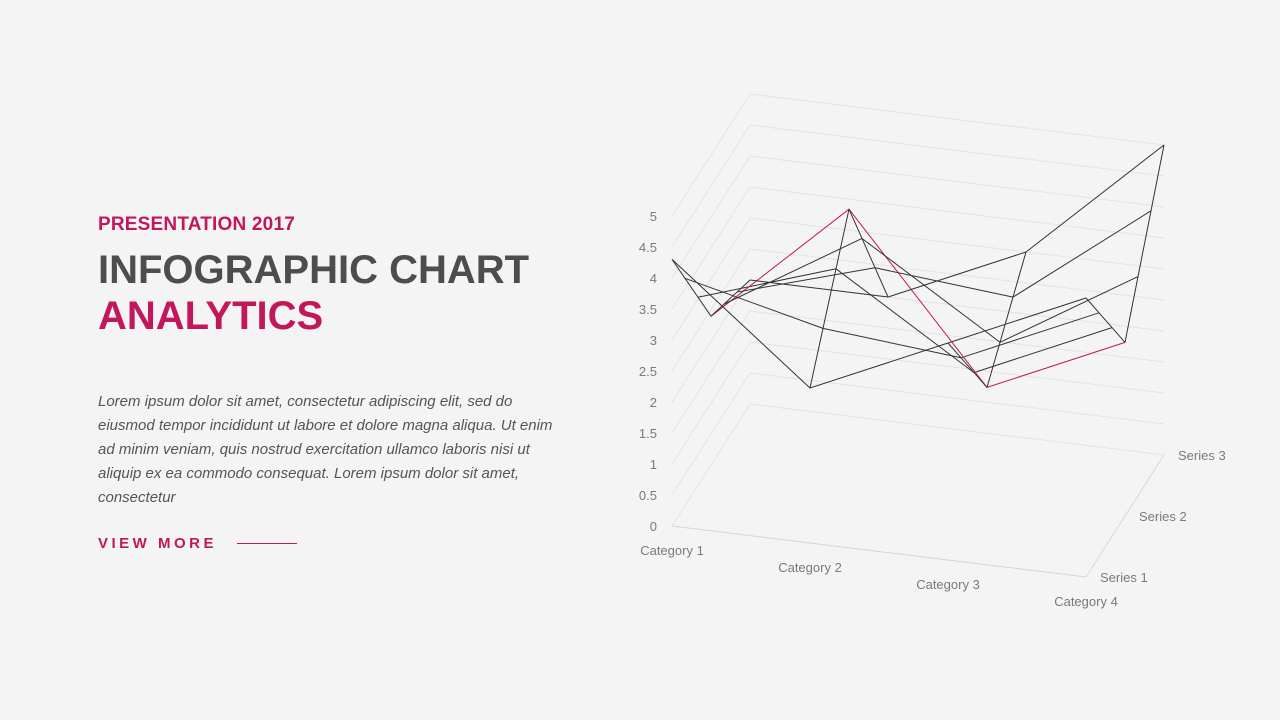 The width and height of the screenshot is (1280, 720). I want to click on z-tick-label: 0.5, so click(648, 495).